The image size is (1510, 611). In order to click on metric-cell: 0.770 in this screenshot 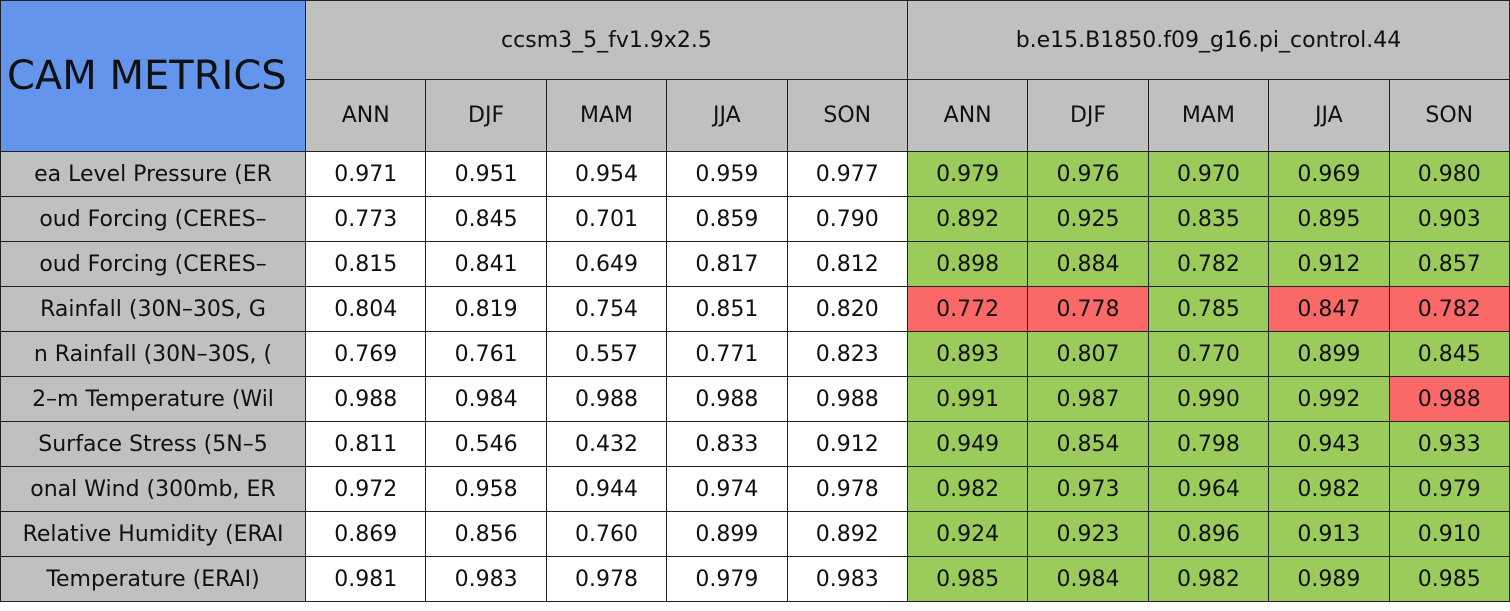, I will do `click(1208, 354)`.